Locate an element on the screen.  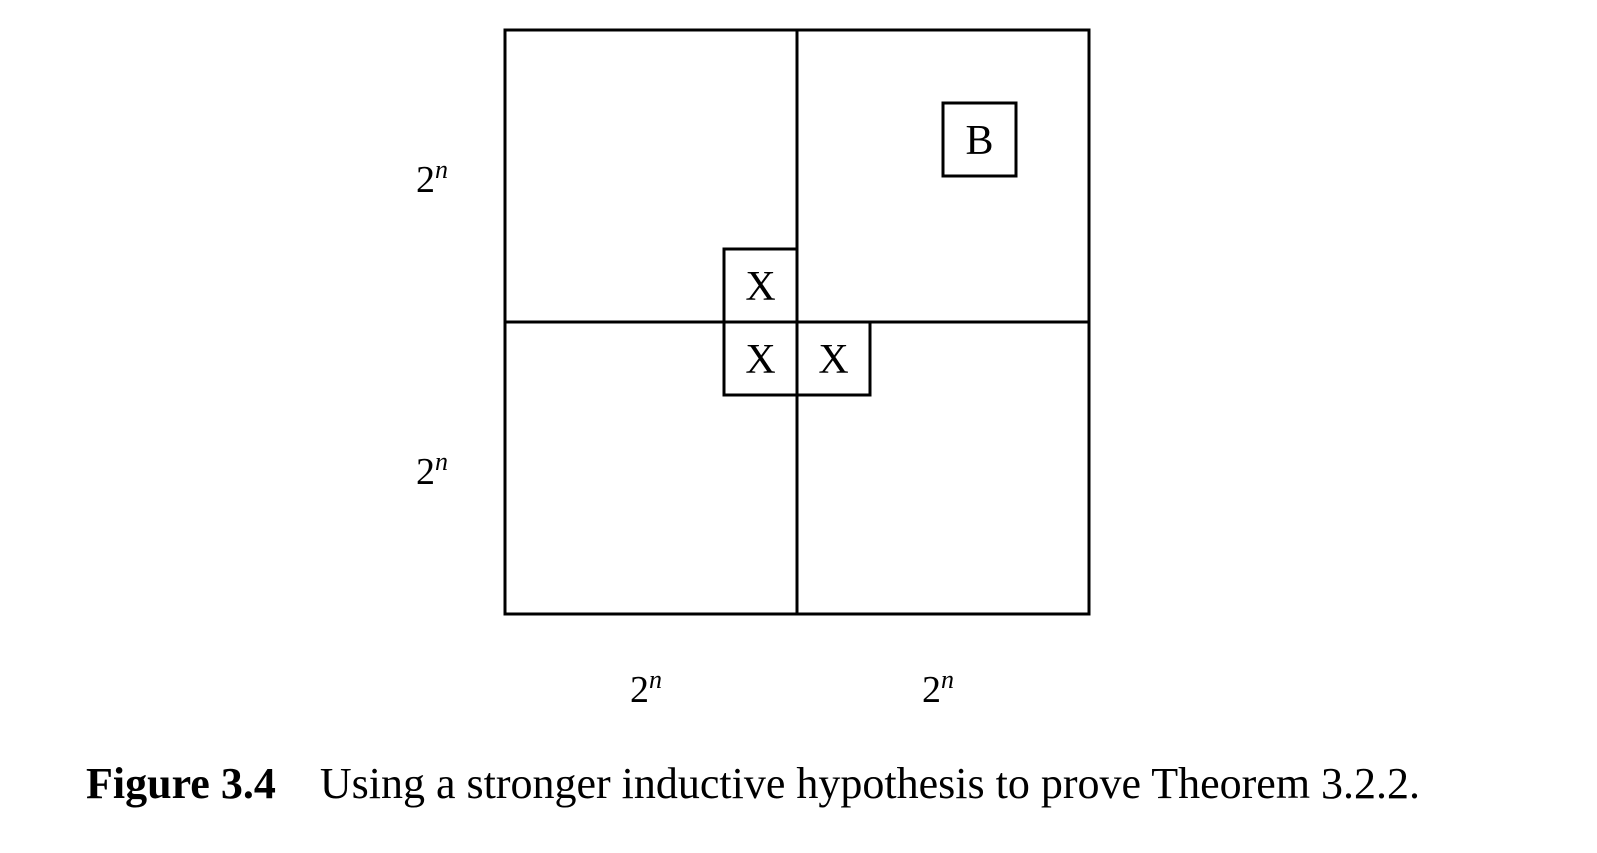
tromino-cell-bottom-right is located at coordinates (833, 358).